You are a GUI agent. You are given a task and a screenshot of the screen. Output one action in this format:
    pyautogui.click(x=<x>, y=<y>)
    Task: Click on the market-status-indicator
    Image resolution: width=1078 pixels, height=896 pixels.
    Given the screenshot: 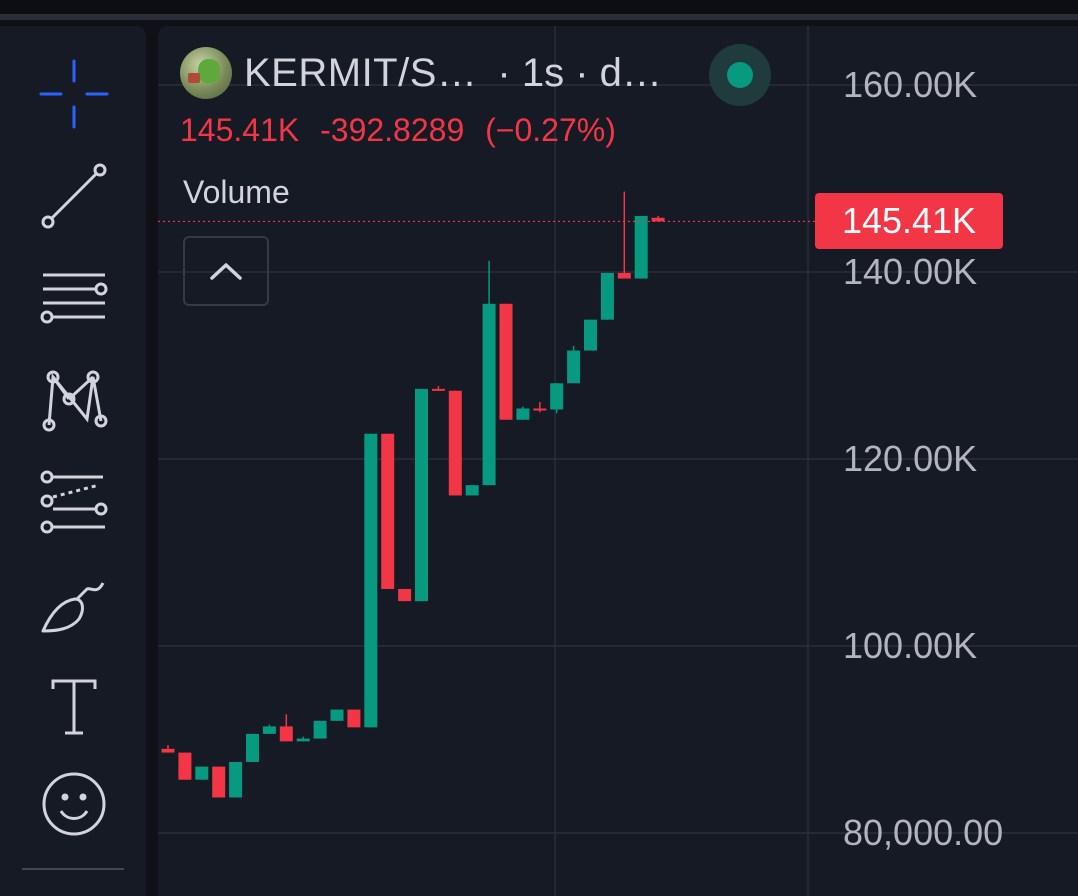 What is the action you would take?
    pyautogui.click(x=740, y=75)
    